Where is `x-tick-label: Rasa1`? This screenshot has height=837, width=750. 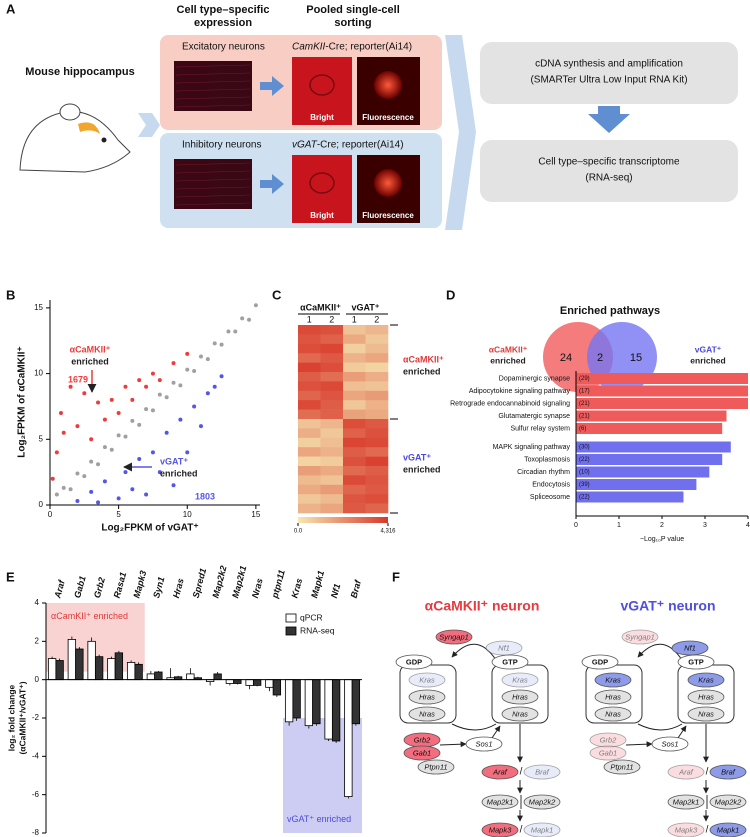 x-tick-label: Rasa1 is located at coordinates (120, 585).